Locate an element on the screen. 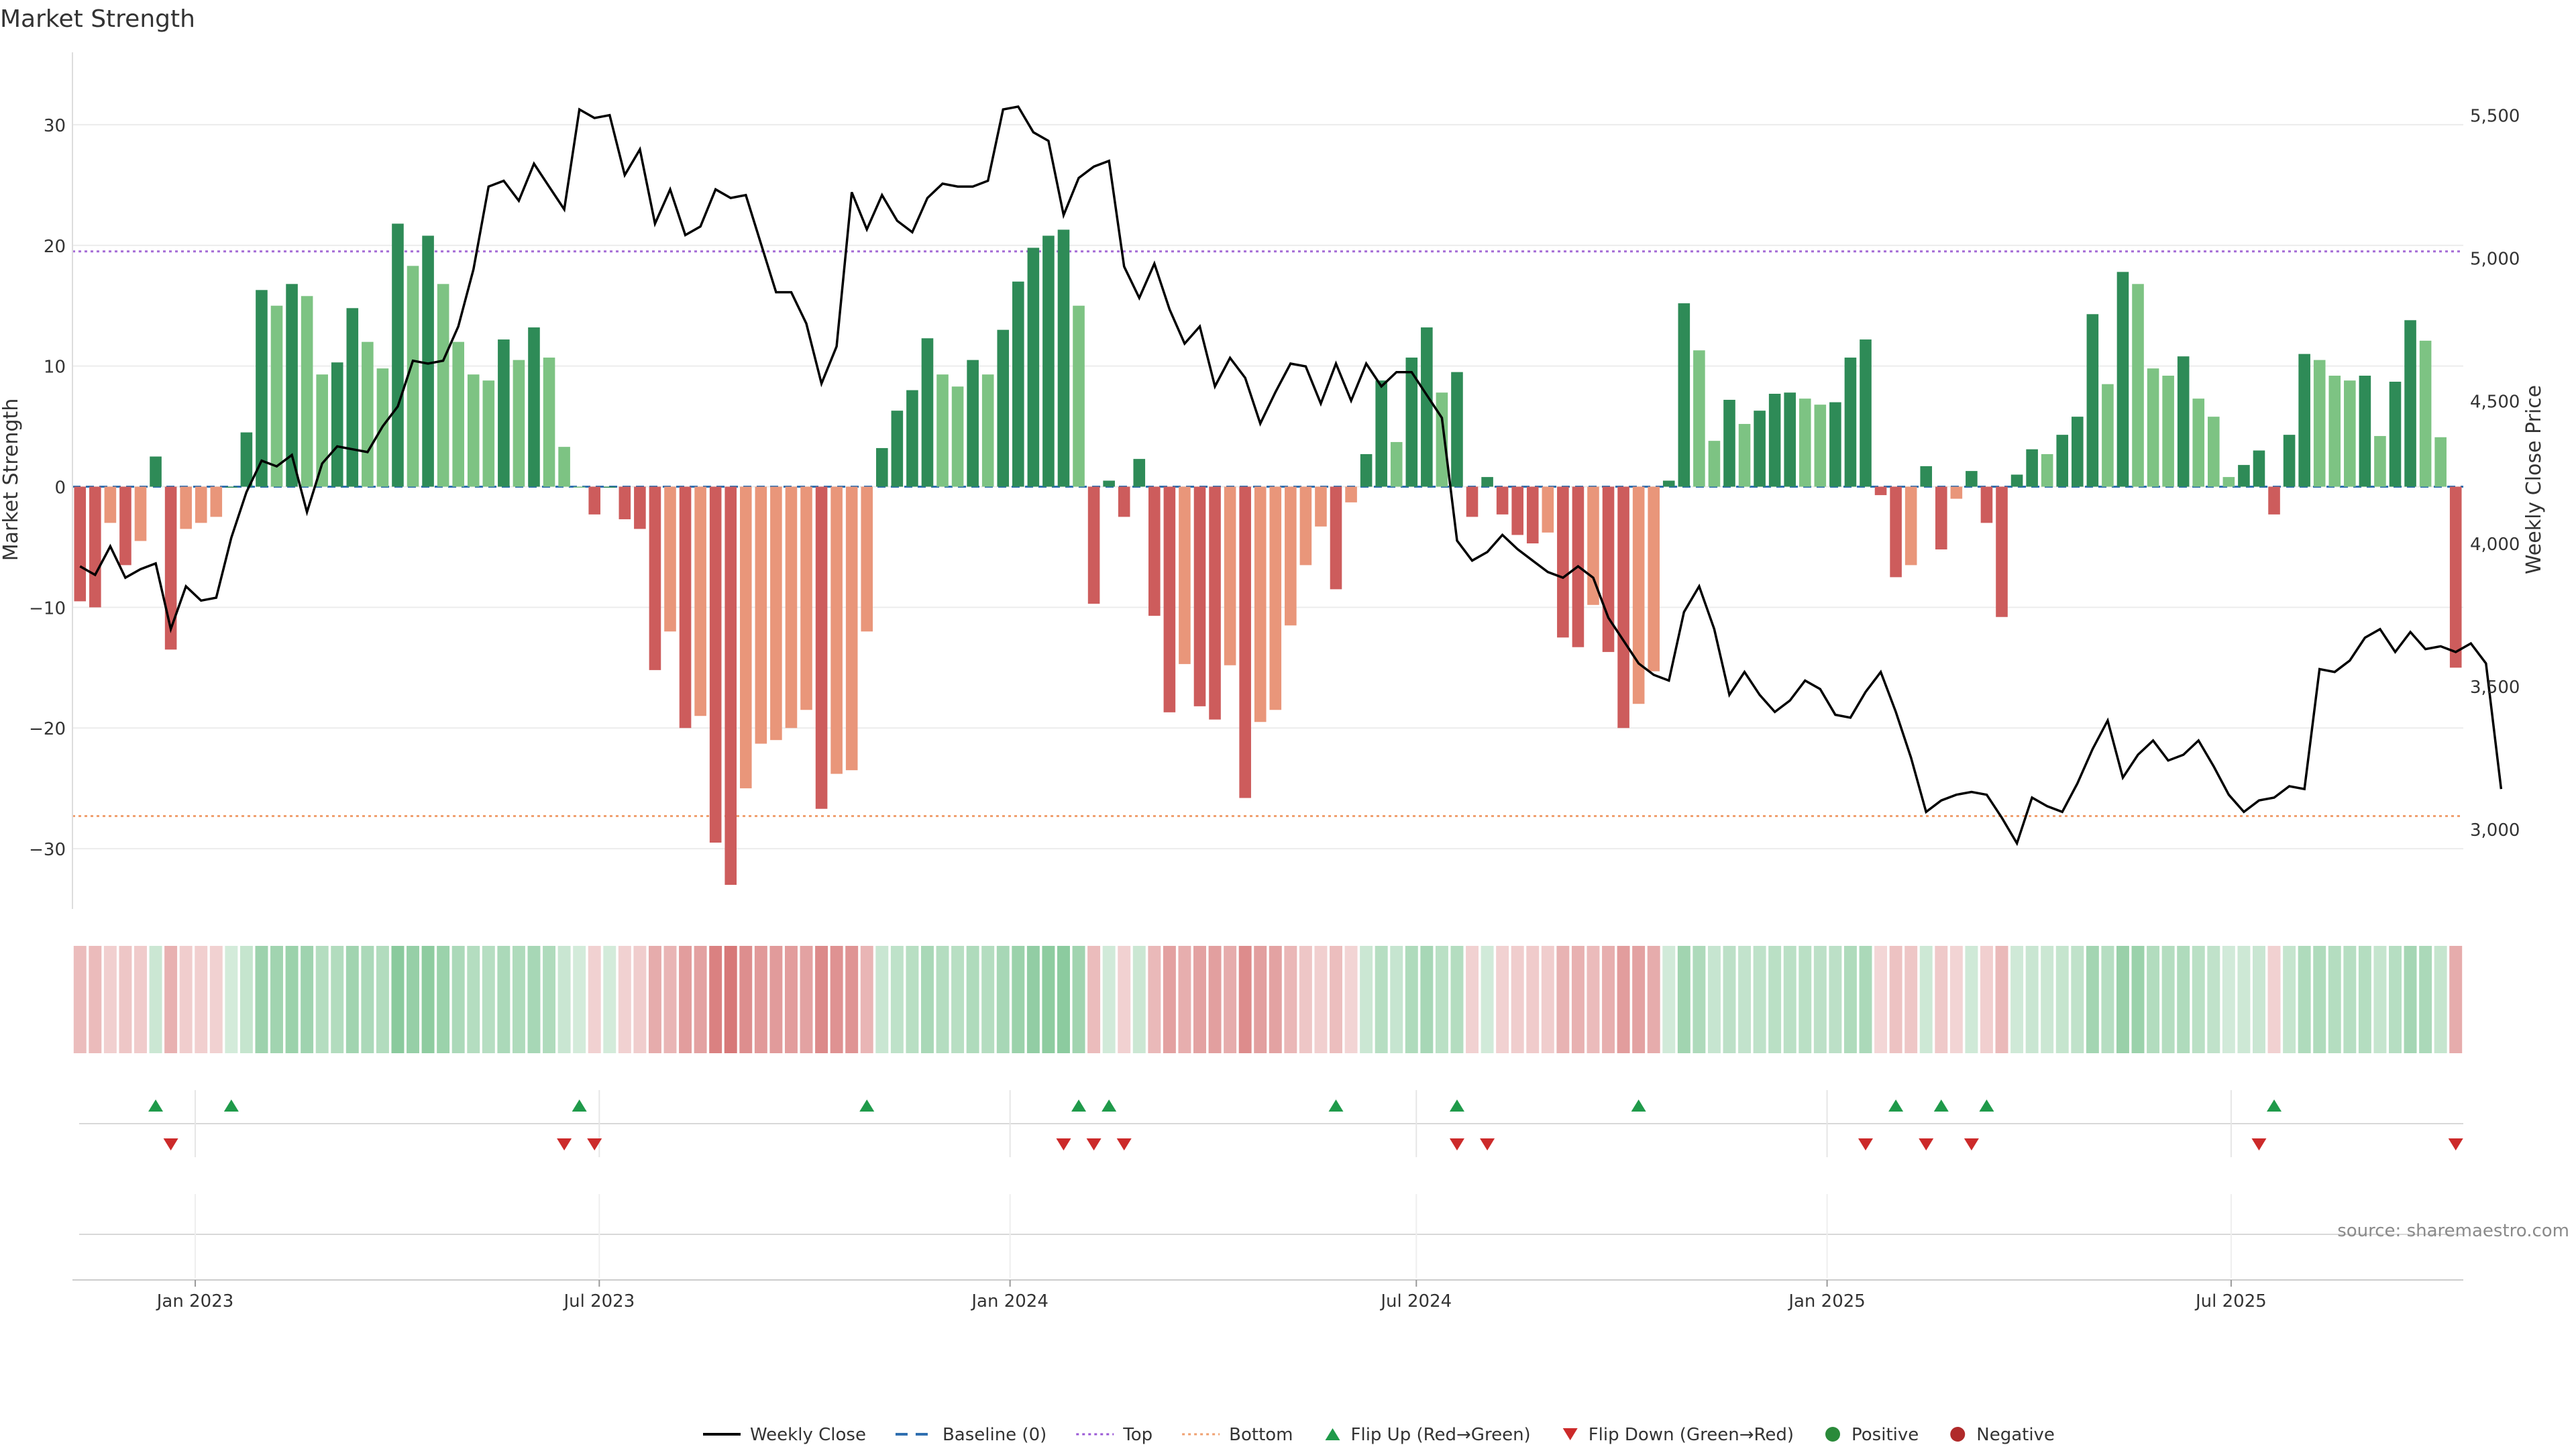 This screenshot has width=2576, height=1449. right-tick-label: 5,000 is located at coordinates (2495, 259).